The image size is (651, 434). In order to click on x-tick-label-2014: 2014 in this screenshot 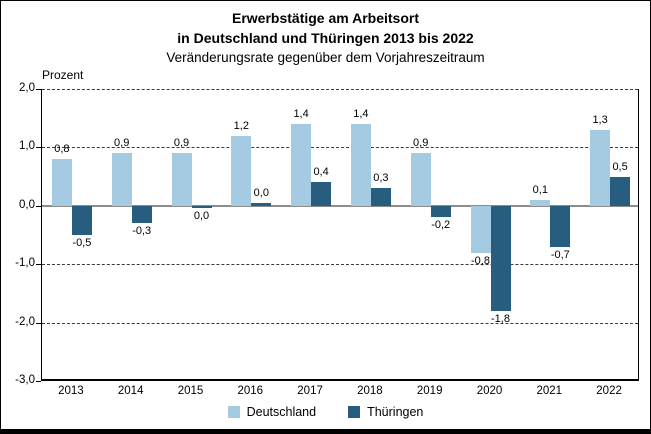, I will do `click(130, 391)`.